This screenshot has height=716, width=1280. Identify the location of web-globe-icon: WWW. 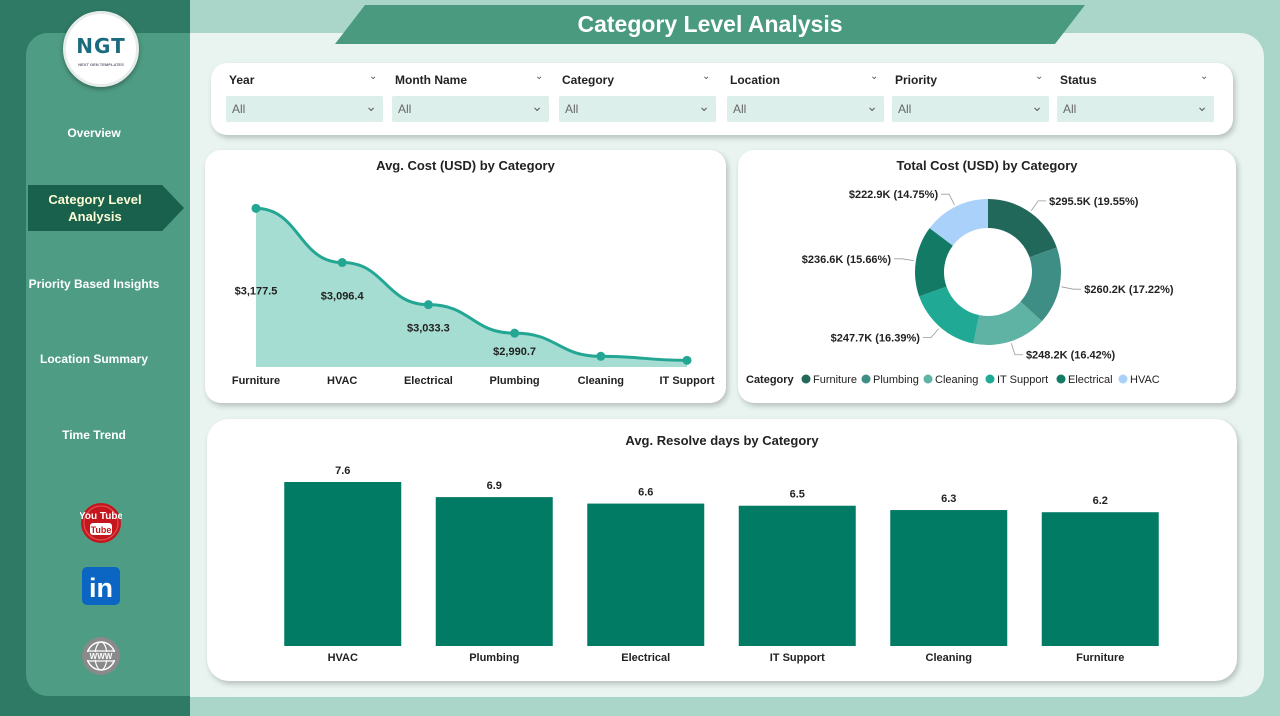
(101, 656).